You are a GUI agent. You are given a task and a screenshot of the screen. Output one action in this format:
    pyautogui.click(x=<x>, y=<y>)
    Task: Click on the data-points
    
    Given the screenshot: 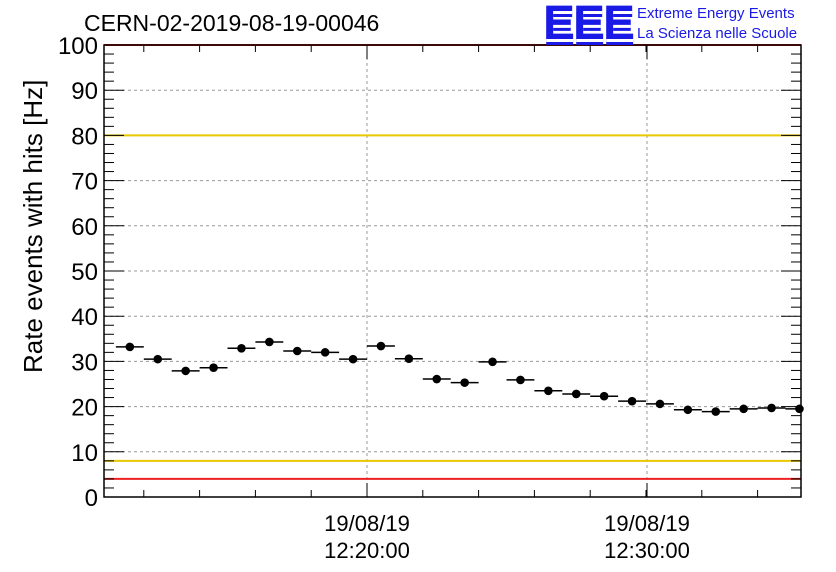 What is the action you would take?
    pyautogui.click(x=459, y=376)
    